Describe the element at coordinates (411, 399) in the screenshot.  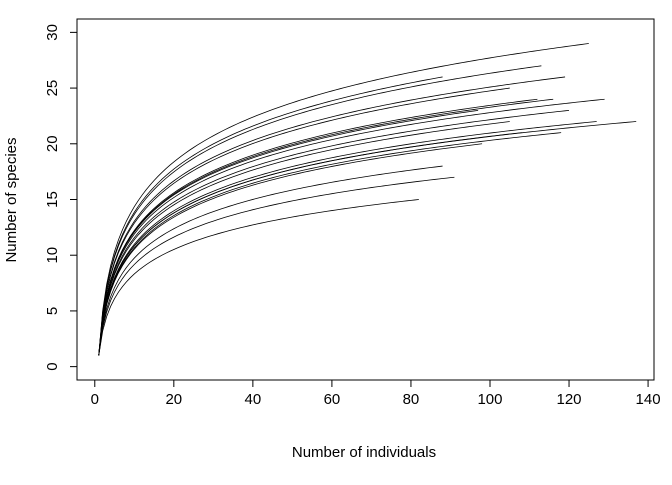
I see `x-tick-label: 80` at that location.